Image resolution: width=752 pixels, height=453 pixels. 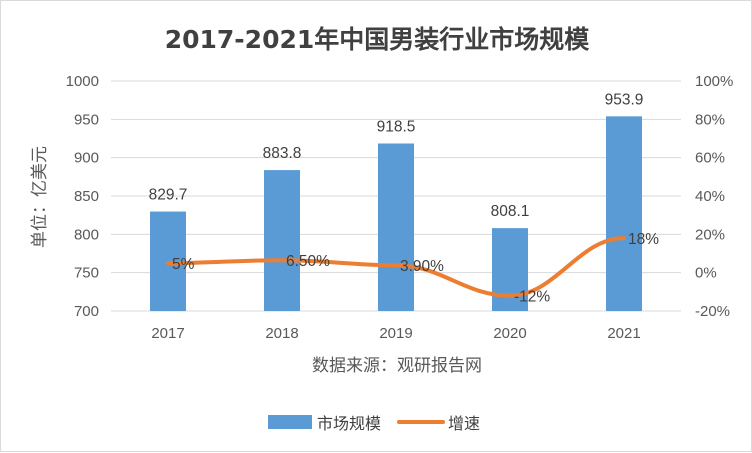 What do you see at coordinates (86, 311) in the screenshot?
I see `y-left-tick-label: 700` at bounding box center [86, 311].